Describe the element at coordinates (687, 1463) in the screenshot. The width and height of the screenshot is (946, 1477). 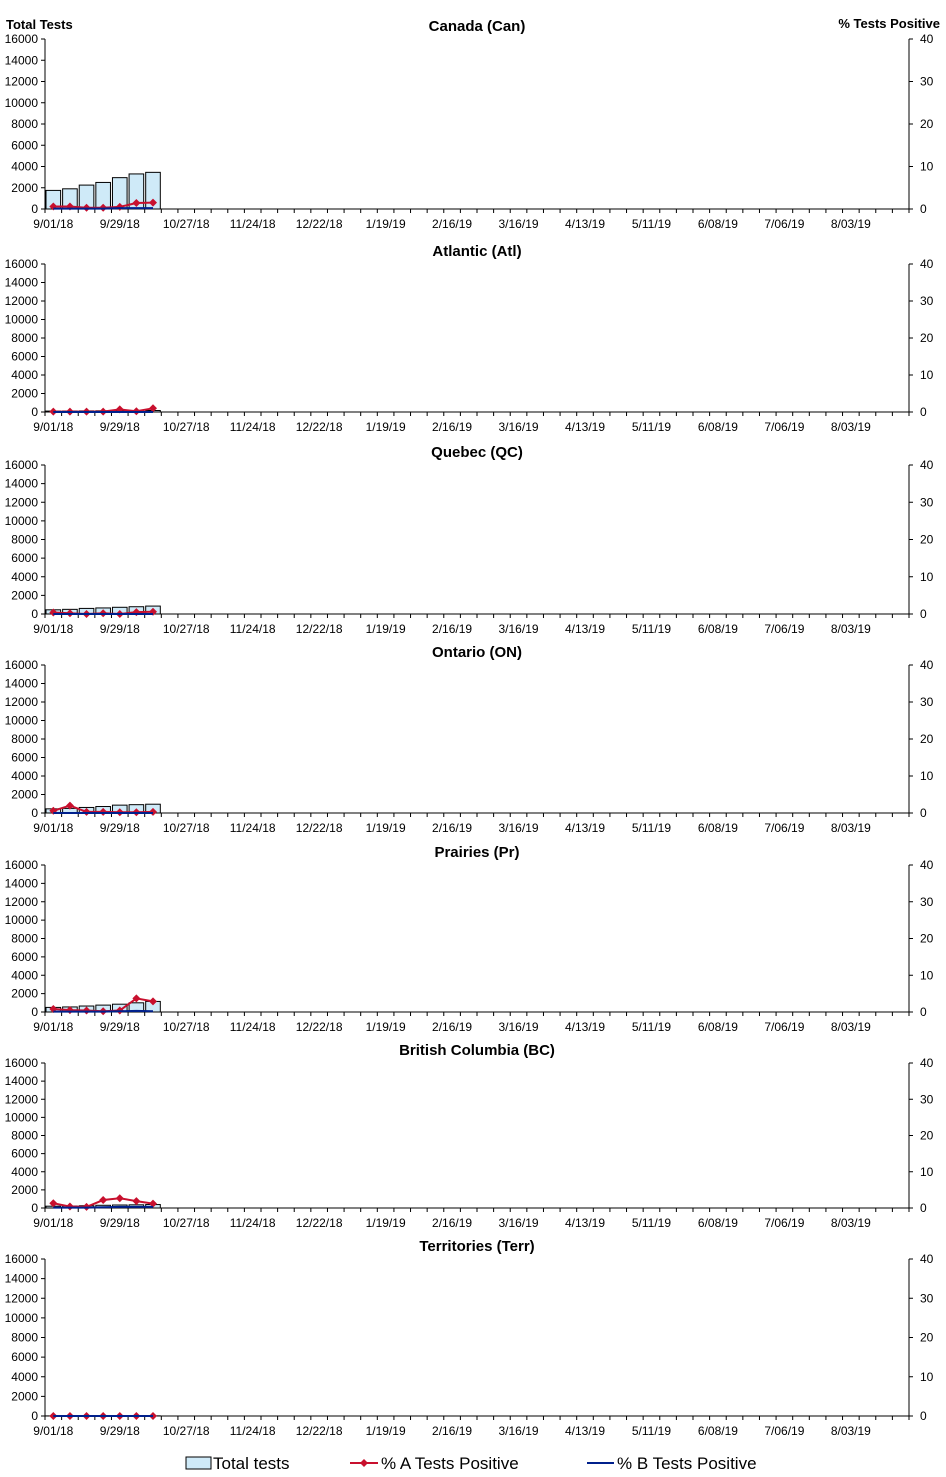
I see `legend-label-b-positive: % B Tests Positive` at that location.